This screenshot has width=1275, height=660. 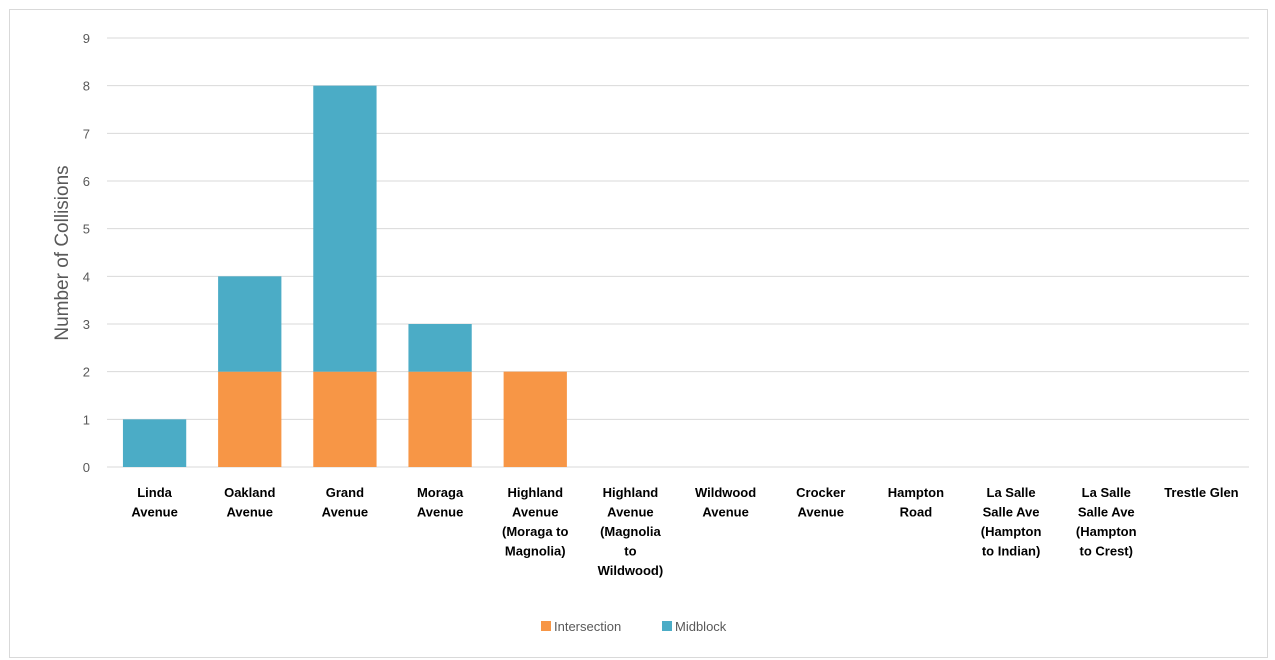 I want to click on legend: Intersection Midblock, so click(x=634, y=626).